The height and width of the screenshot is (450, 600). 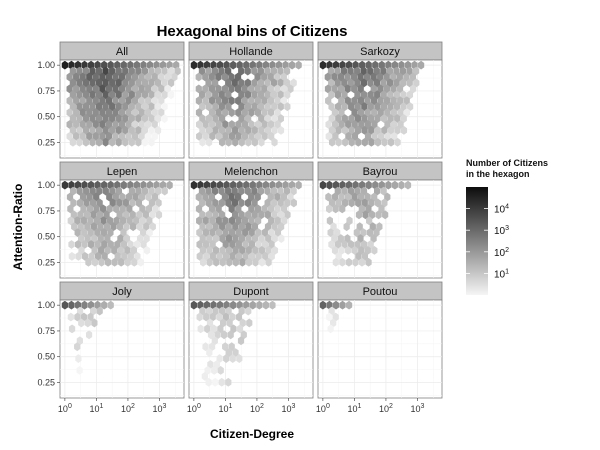 I want to click on x-tick-label: 10¹, so click(x=354, y=408).